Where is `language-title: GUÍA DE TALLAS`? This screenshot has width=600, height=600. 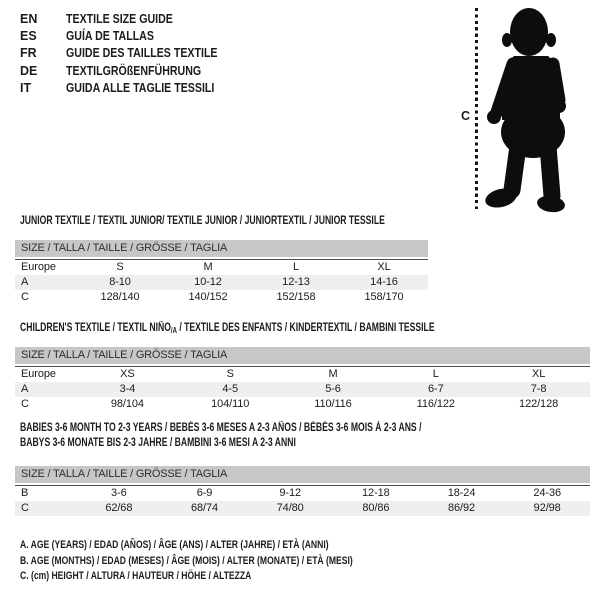
language-title: GUÍA DE TALLAS is located at coordinates (110, 35).